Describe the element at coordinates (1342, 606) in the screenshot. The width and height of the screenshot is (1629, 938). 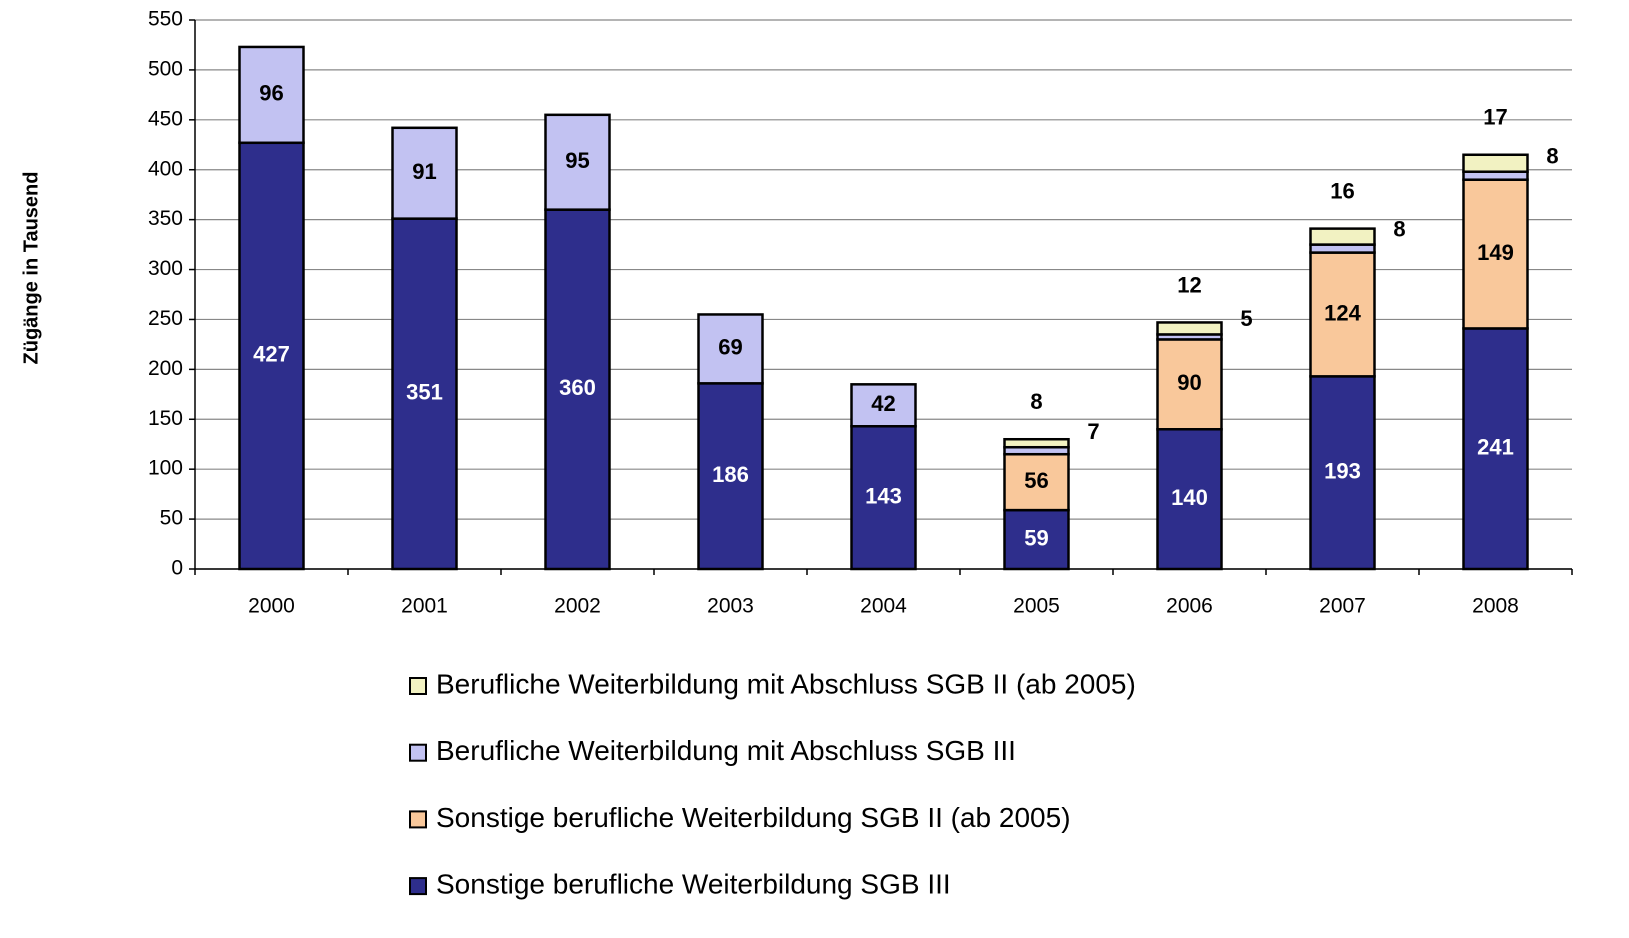
I see `x-tick-label: 2007` at that location.